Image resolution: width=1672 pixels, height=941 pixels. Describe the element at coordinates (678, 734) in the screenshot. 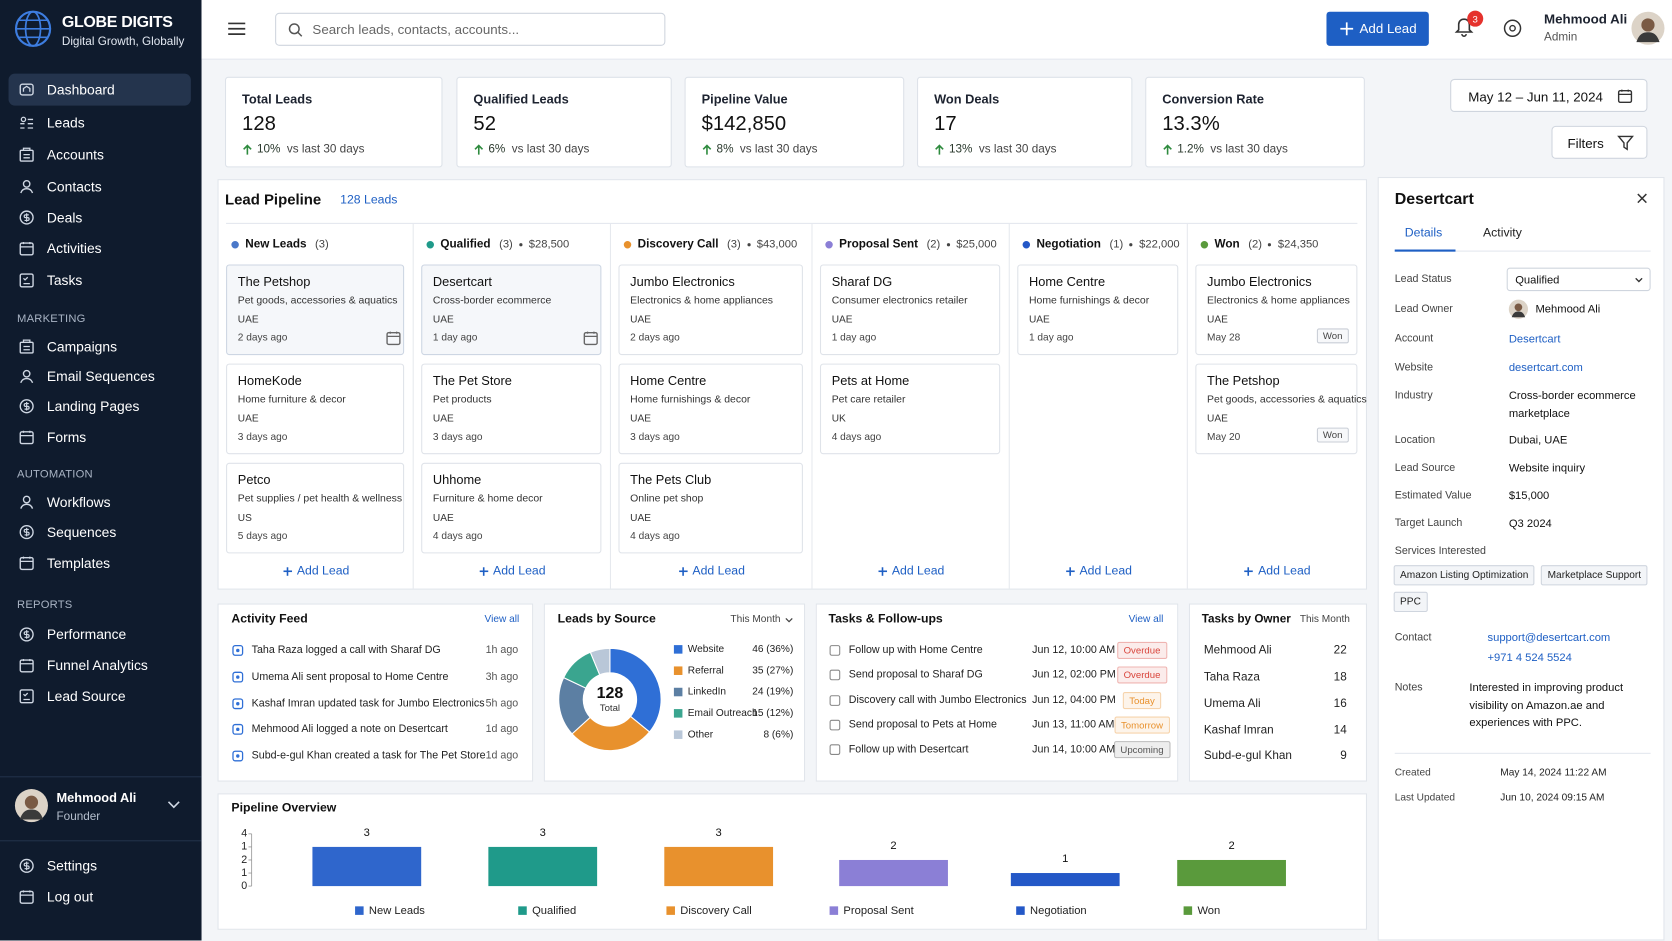

I see `legend-swatch` at that location.